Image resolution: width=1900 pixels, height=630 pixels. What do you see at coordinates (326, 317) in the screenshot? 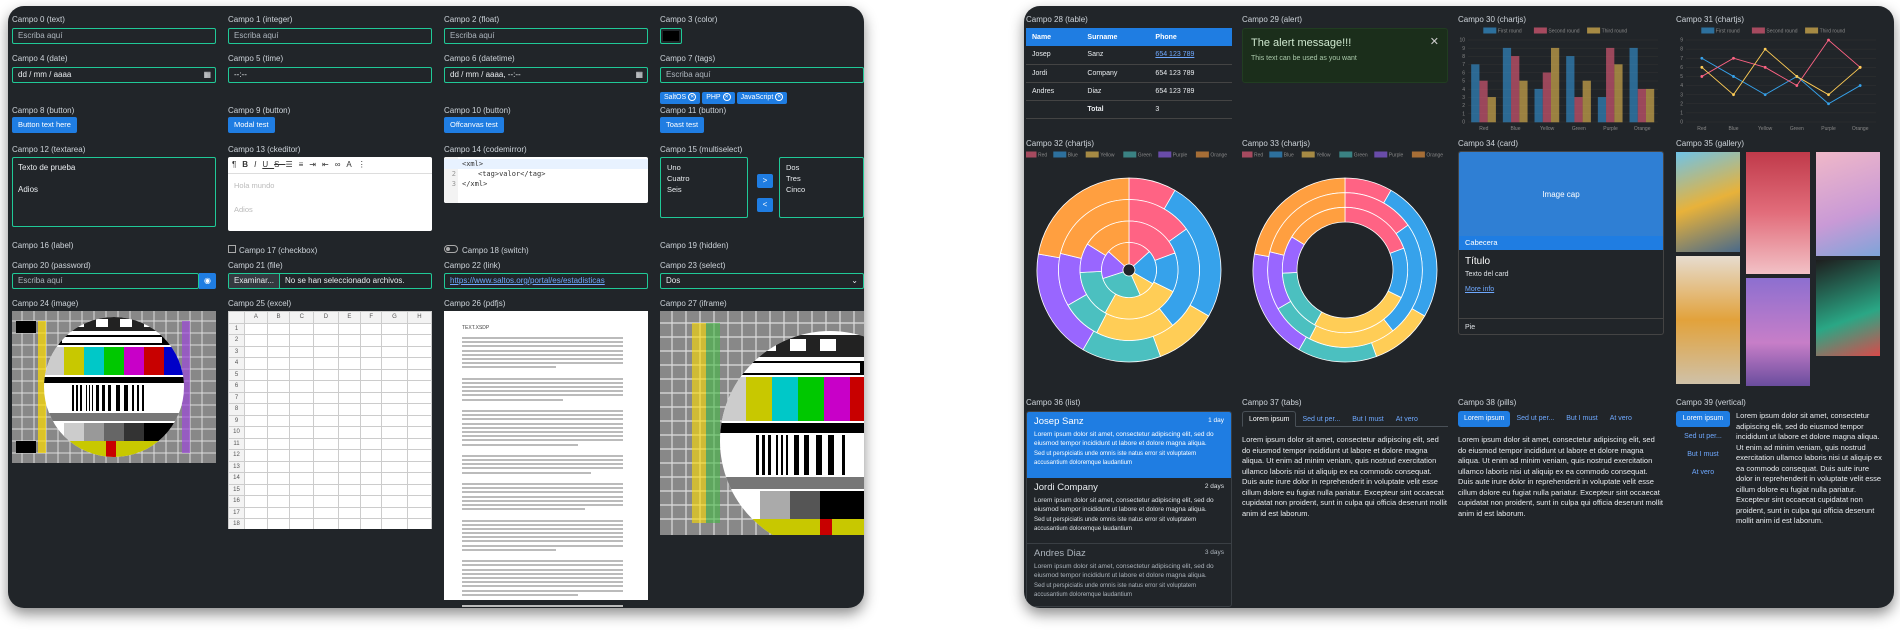
I see `column-header: D` at bounding box center [326, 317].